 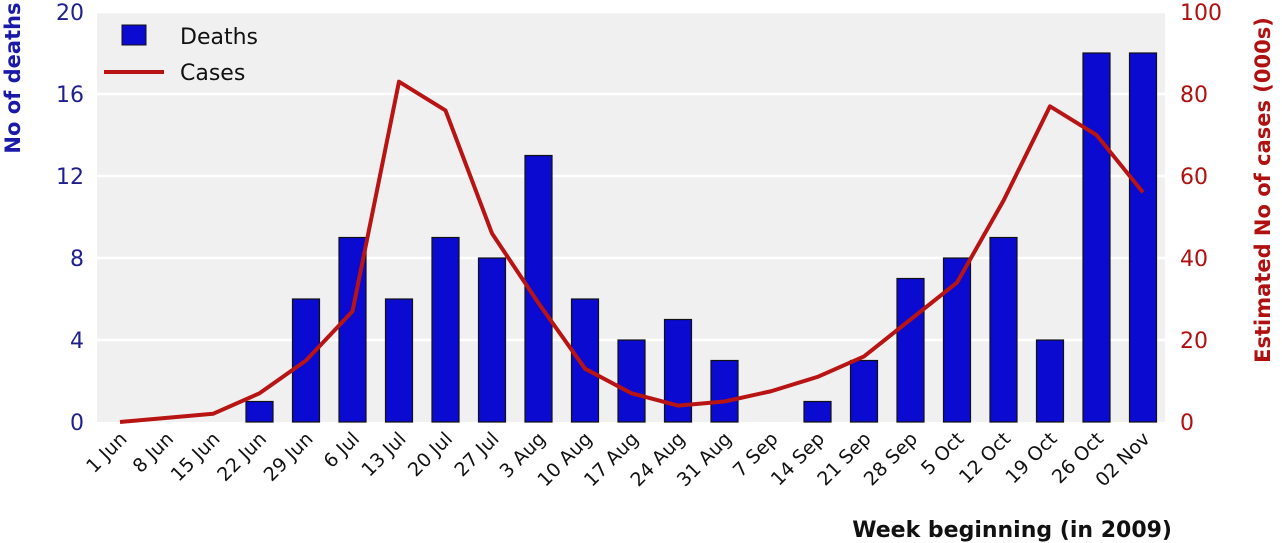 What do you see at coordinates (1194, 95) in the screenshot?
I see `y-tick-right: 80` at bounding box center [1194, 95].